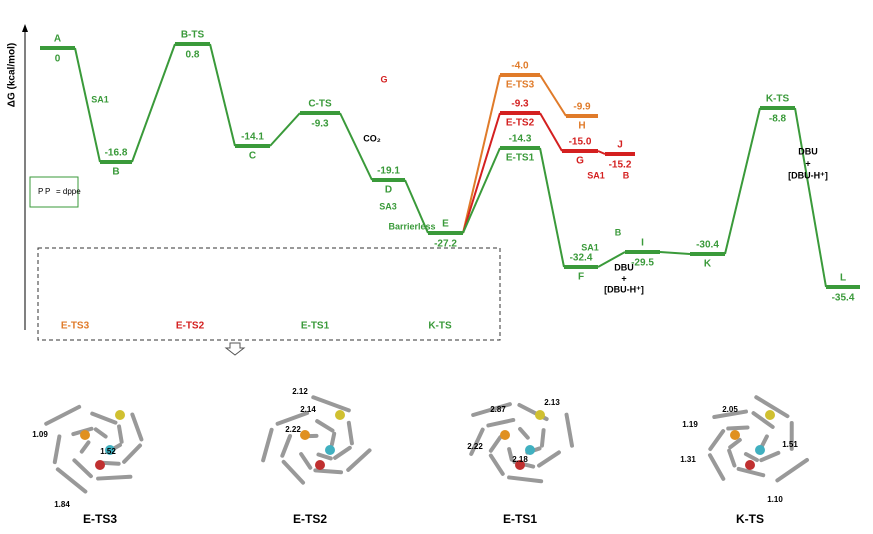 The height and width of the screenshot is (534, 873). What do you see at coordinates (624, 289) in the screenshot?
I see `annotation: [DBU-H⁺]` at bounding box center [624, 289].